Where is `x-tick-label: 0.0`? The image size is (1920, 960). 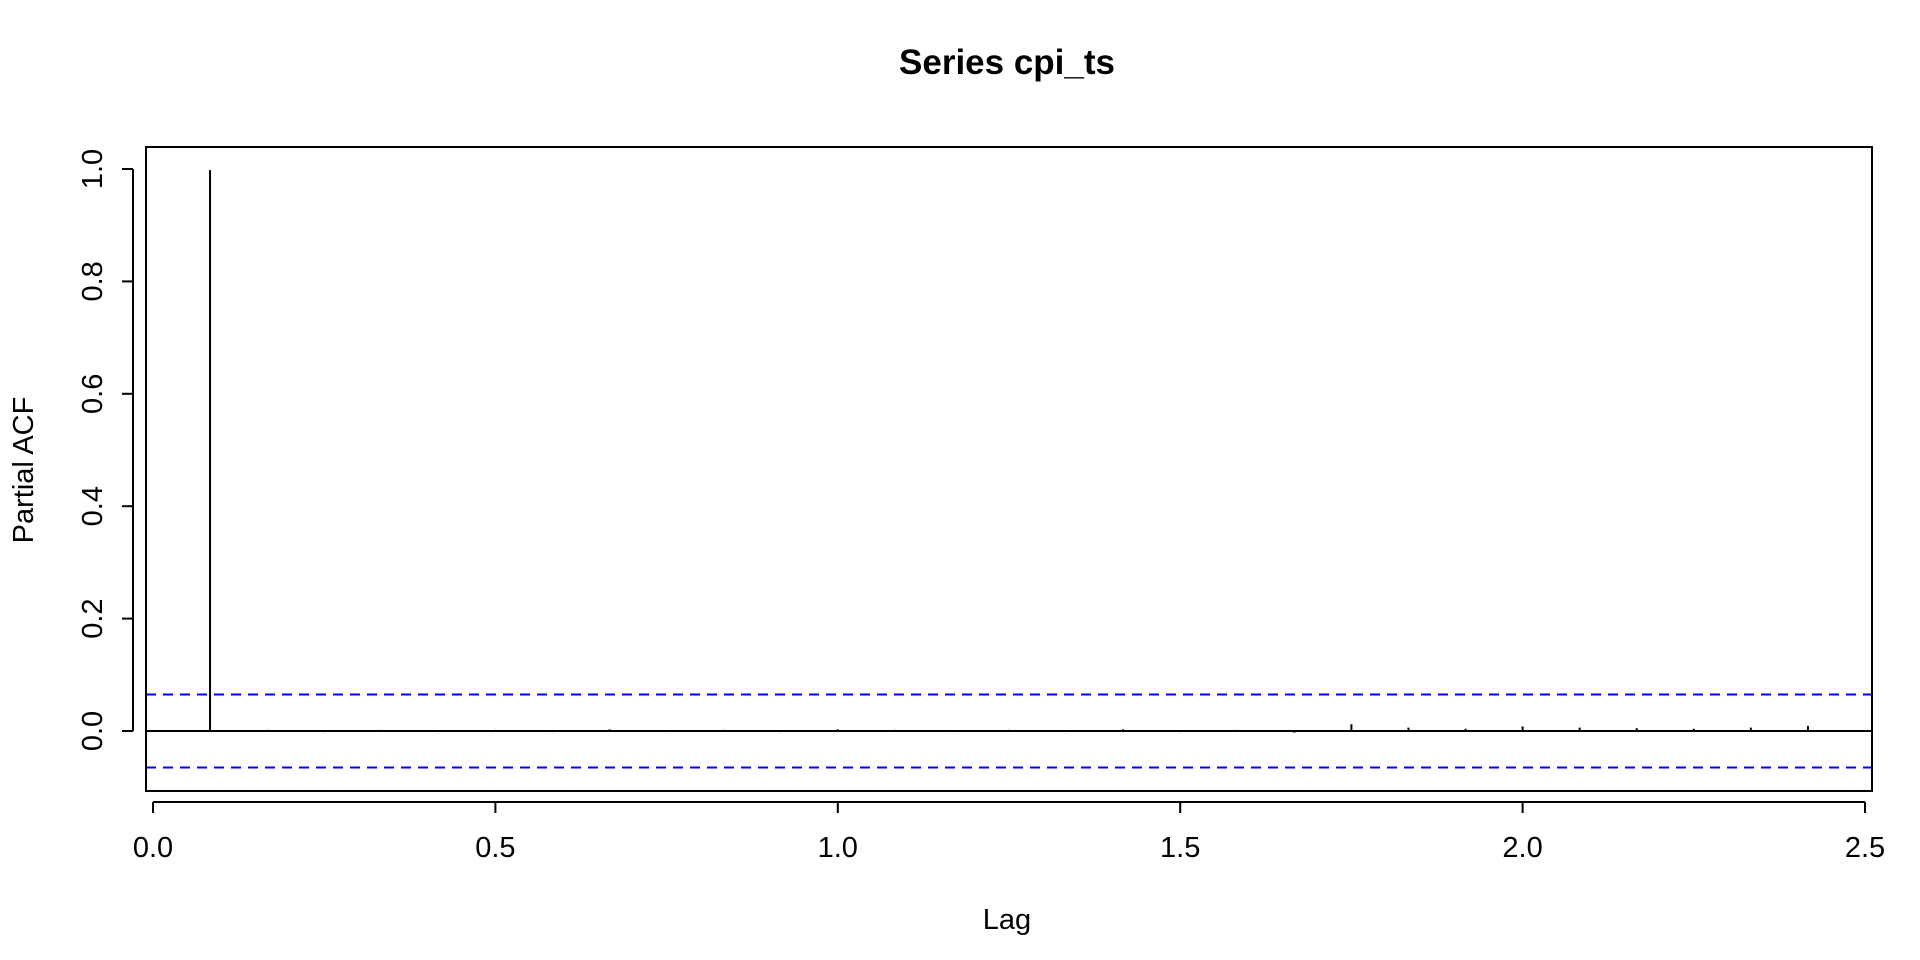 x-tick-label: 0.0 is located at coordinates (153, 848).